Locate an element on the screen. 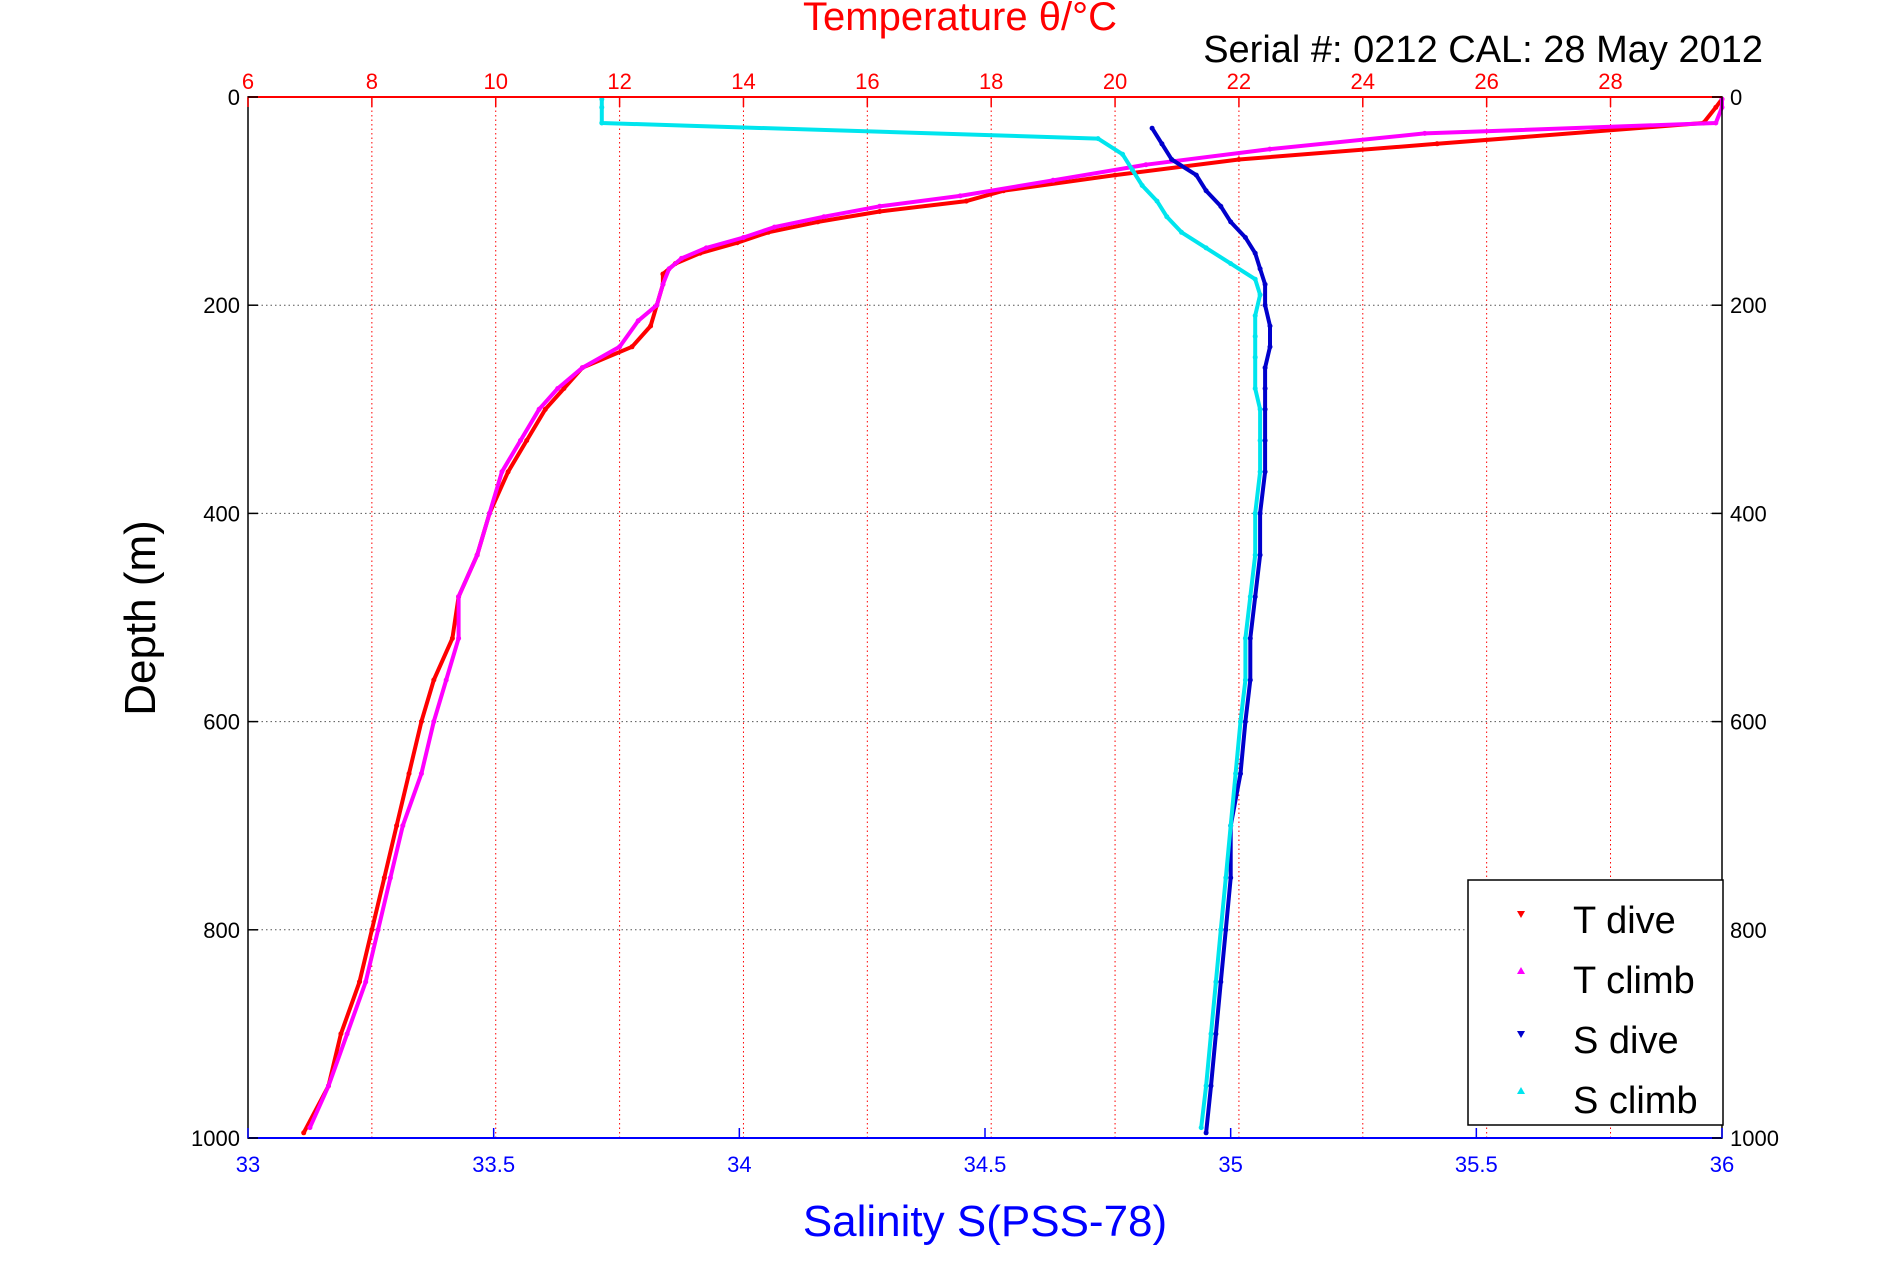 This screenshot has height=1262, width=1891. salinity-tick-label: 34 is located at coordinates (739, 1164).